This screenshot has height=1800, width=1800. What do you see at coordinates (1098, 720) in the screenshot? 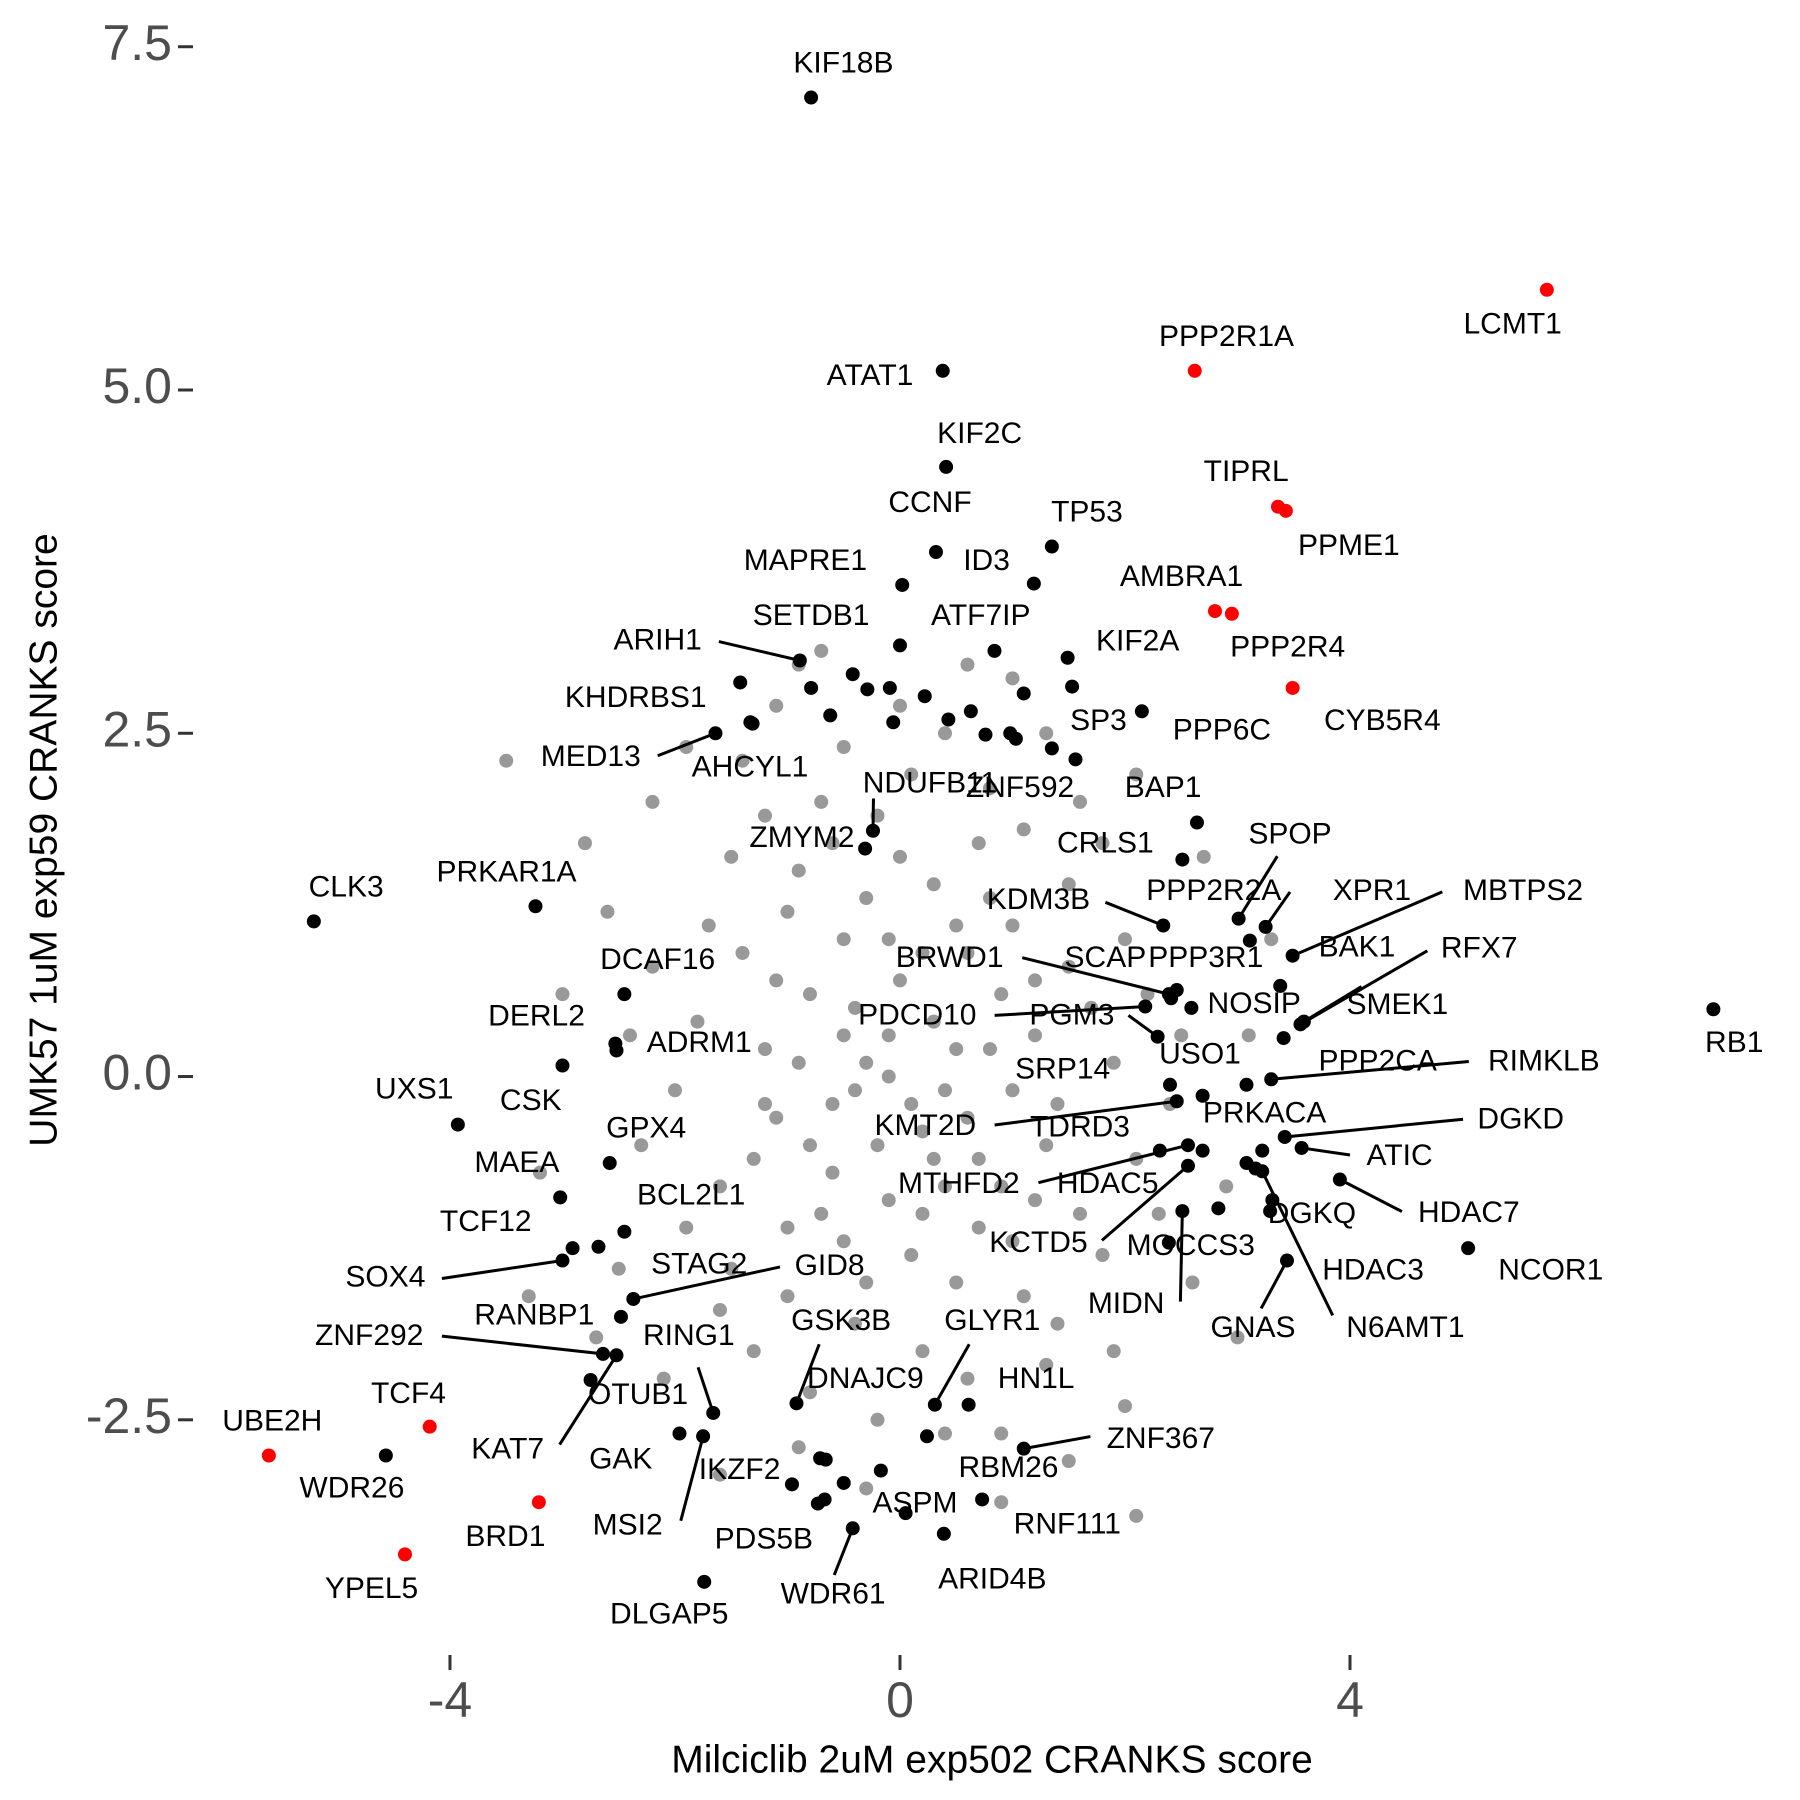
I see `point-label: SP3` at bounding box center [1098, 720].